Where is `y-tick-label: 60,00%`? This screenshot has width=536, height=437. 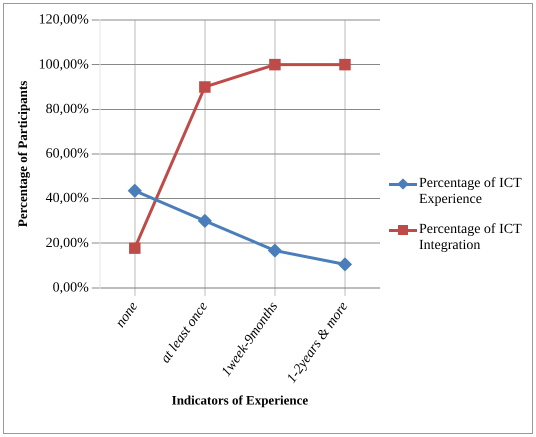 y-tick-label: 60,00% is located at coordinates (68, 154).